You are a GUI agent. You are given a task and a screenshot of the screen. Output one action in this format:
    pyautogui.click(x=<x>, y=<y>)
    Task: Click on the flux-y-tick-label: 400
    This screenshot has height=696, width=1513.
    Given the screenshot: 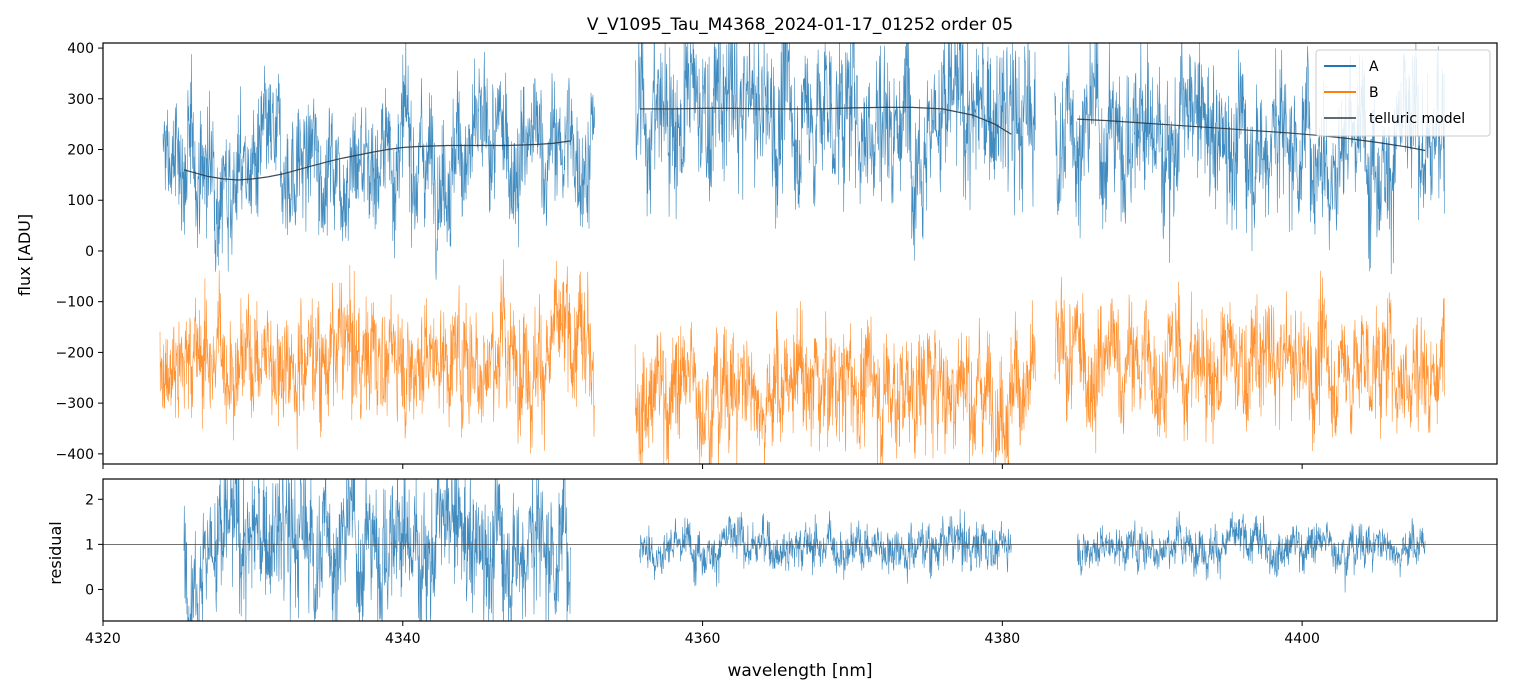 What is the action you would take?
    pyautogui.click(x=80, y=49)
    